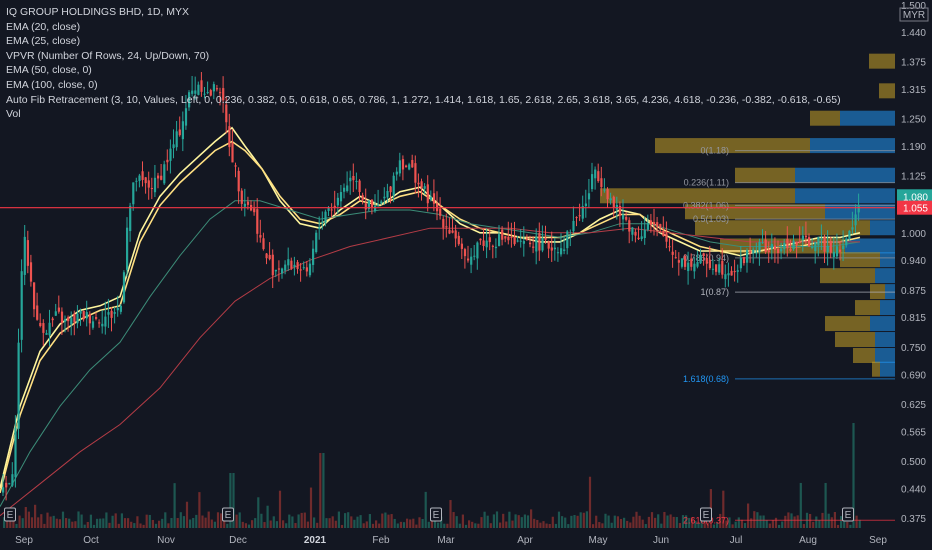 Image resolution: width=932 pixels, height=550 pixels. Describe the element at coordinates (43, 26) in the screenshot. I see `legend-ema20: EMA (20, close)` at that location.